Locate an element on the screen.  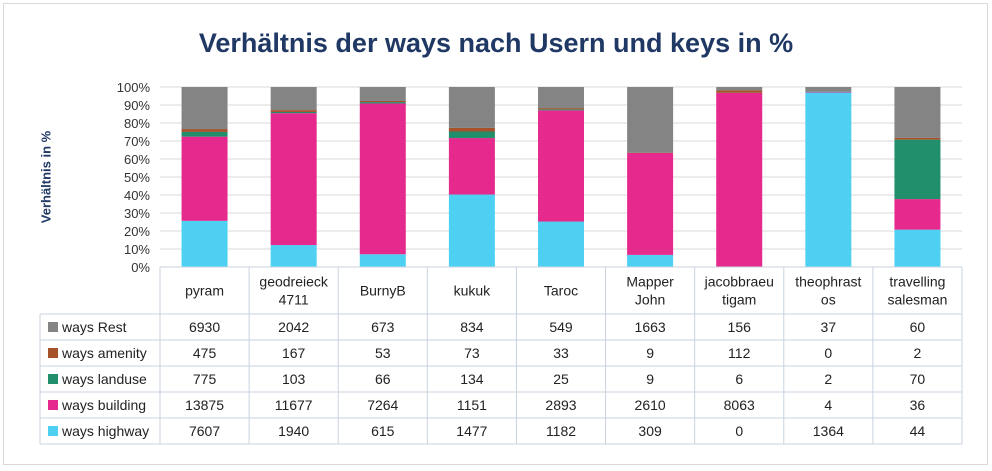
data-label: 673 is located at coordinates (383, 327).